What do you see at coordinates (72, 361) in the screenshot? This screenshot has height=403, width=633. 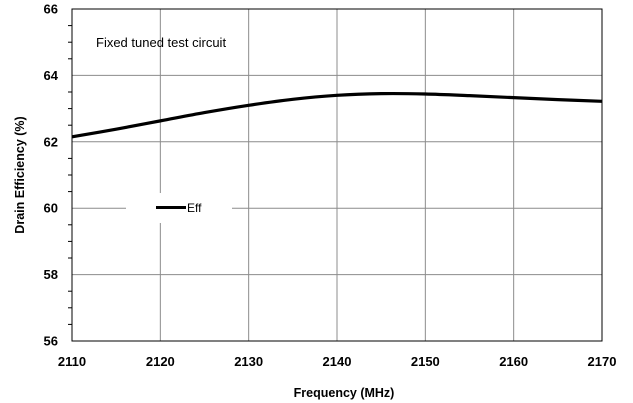 I see `x-tick-label: 2110` at bounding box center [72, 361].